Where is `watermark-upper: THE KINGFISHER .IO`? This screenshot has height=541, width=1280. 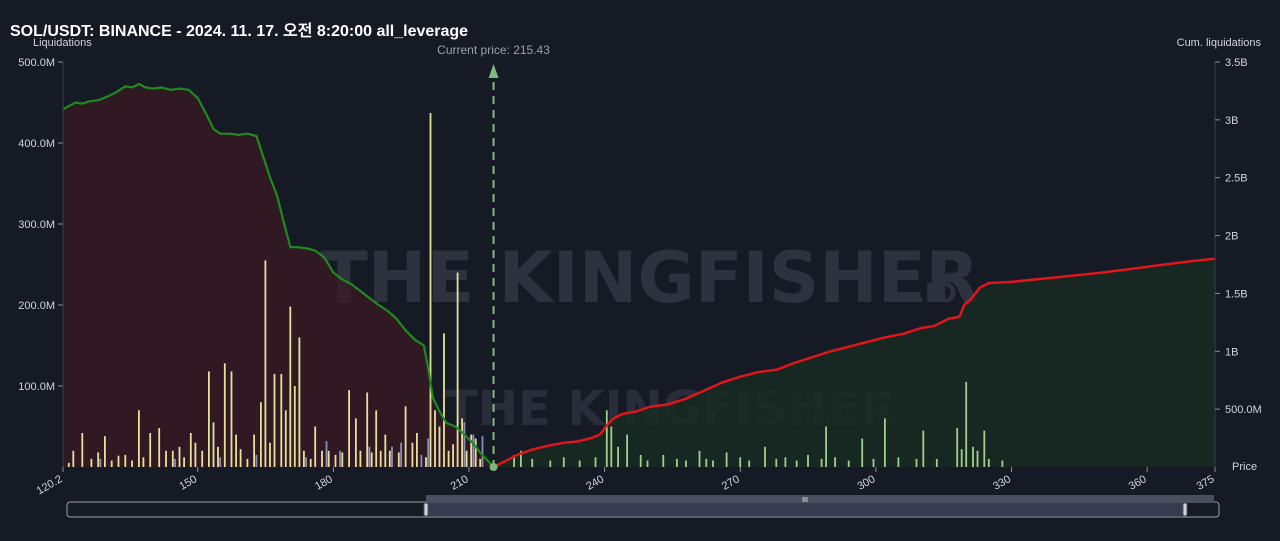
watermark-upper: THE KINGFISHER .IO is located at coordinates (649, 278).